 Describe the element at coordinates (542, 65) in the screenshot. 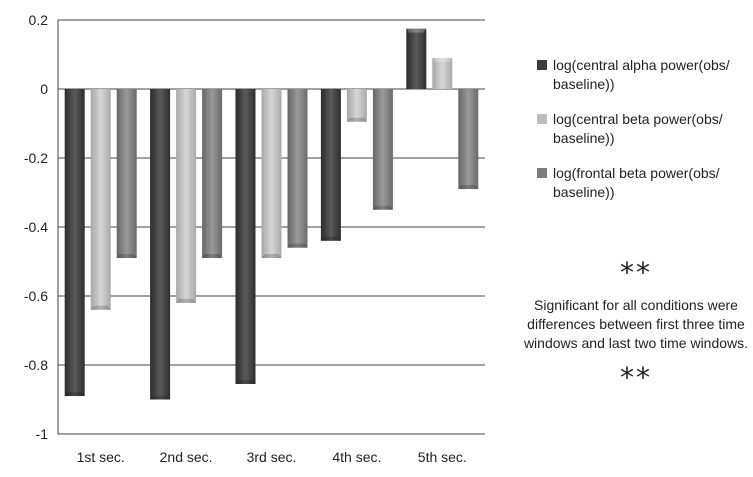

I see `legend-swatch-central-alpha` at that location.